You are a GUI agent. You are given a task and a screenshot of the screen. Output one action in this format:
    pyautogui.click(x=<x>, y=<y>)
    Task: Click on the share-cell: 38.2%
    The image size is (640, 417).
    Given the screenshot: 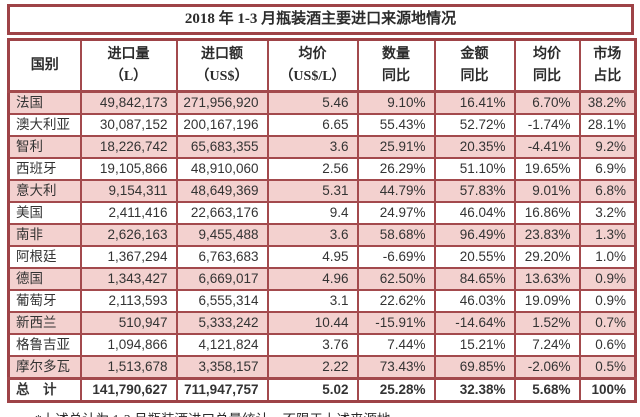 What is the action you would take?
    pyautogui.click(x=607, y=102)
    